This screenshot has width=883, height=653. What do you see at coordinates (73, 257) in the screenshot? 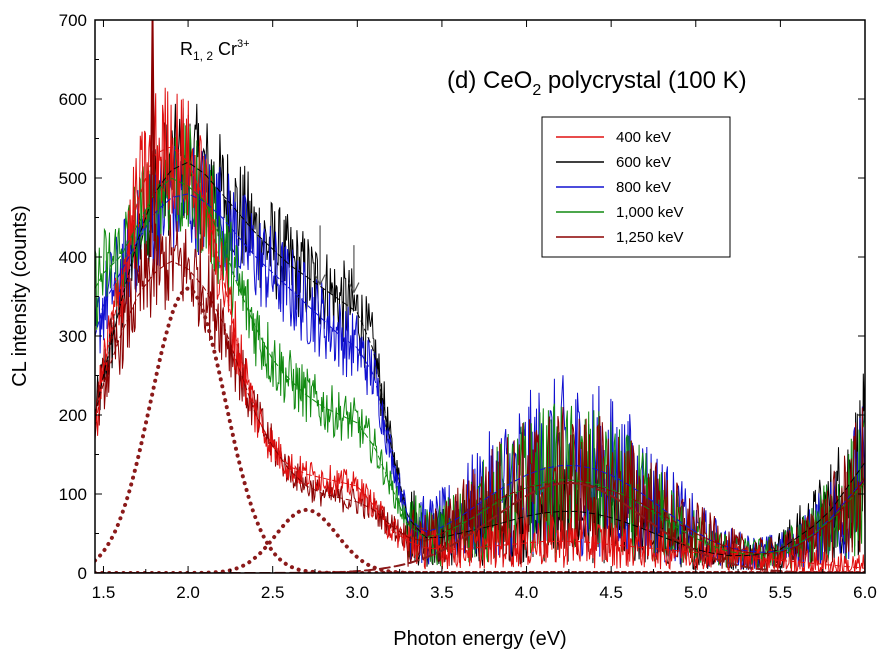
I see `y-tick-label: 400` at bounding box center [73, 257].